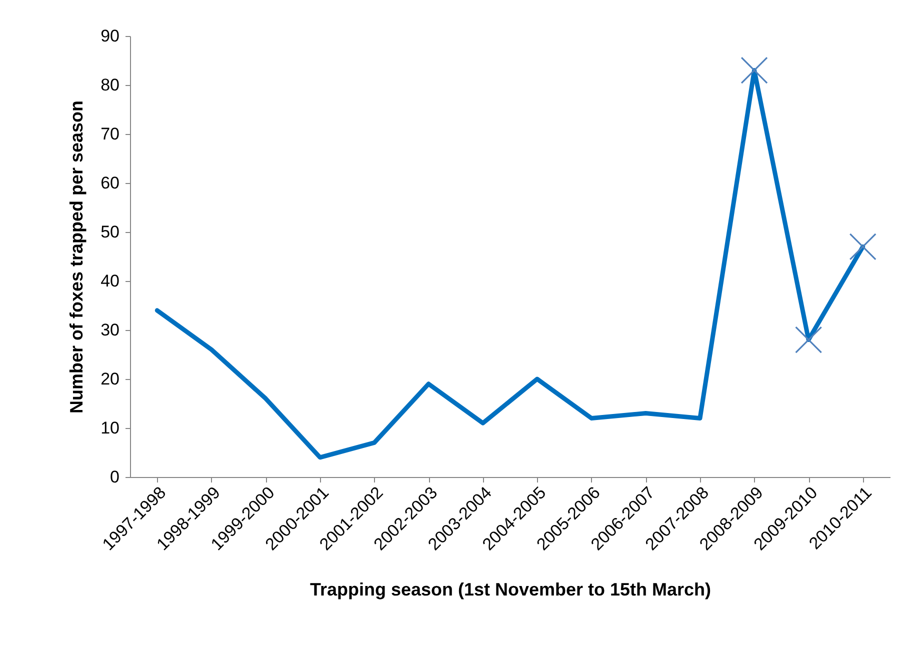  What do you see at coordinates (110, 85) in the screenshot?
I see `y-tick-label: 80` at bounding box center [110, 85].